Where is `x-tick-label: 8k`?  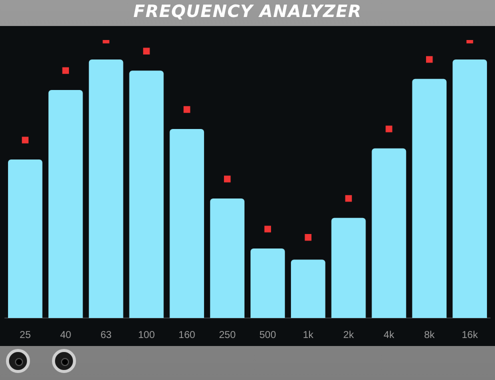 x-tick-label: 8k is located at coordinates (430, 335).